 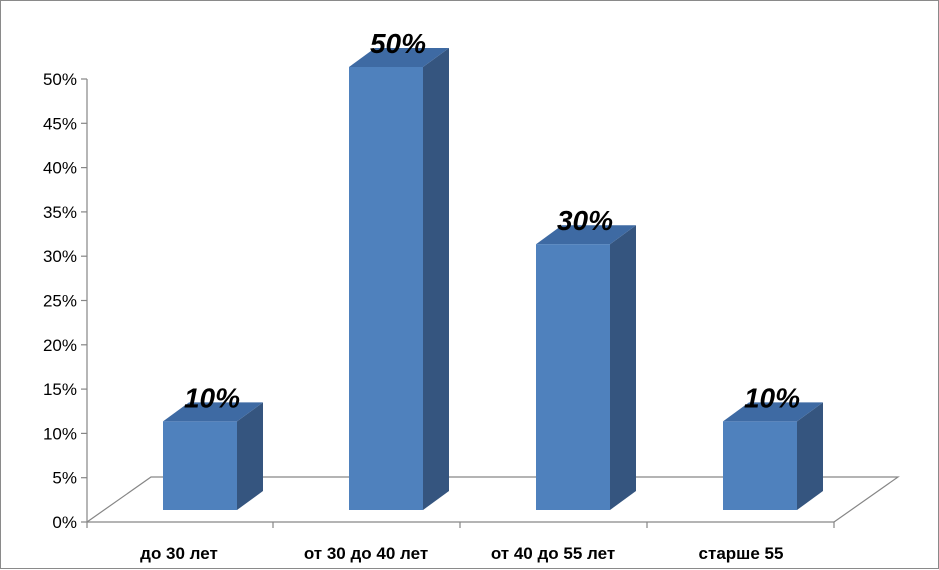 I want to click on x-tick-label: до 30 лет, so click(x=179, y=553).